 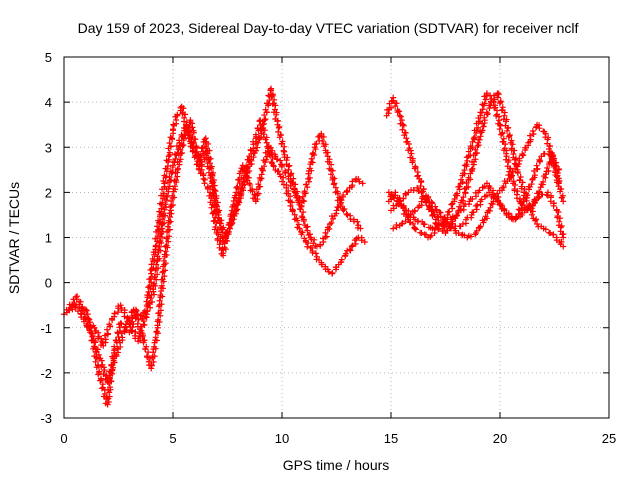 I want to click on y-tick-label: -2, so click(x=46, y=373).